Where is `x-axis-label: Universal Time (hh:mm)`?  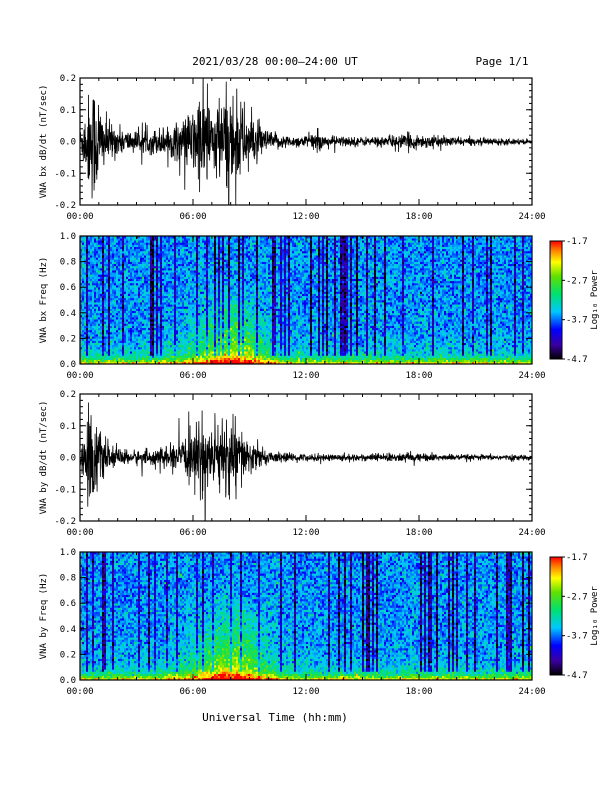
x-axis-label: Universal Time (hh:mm) is located at coordinates (275, 717).